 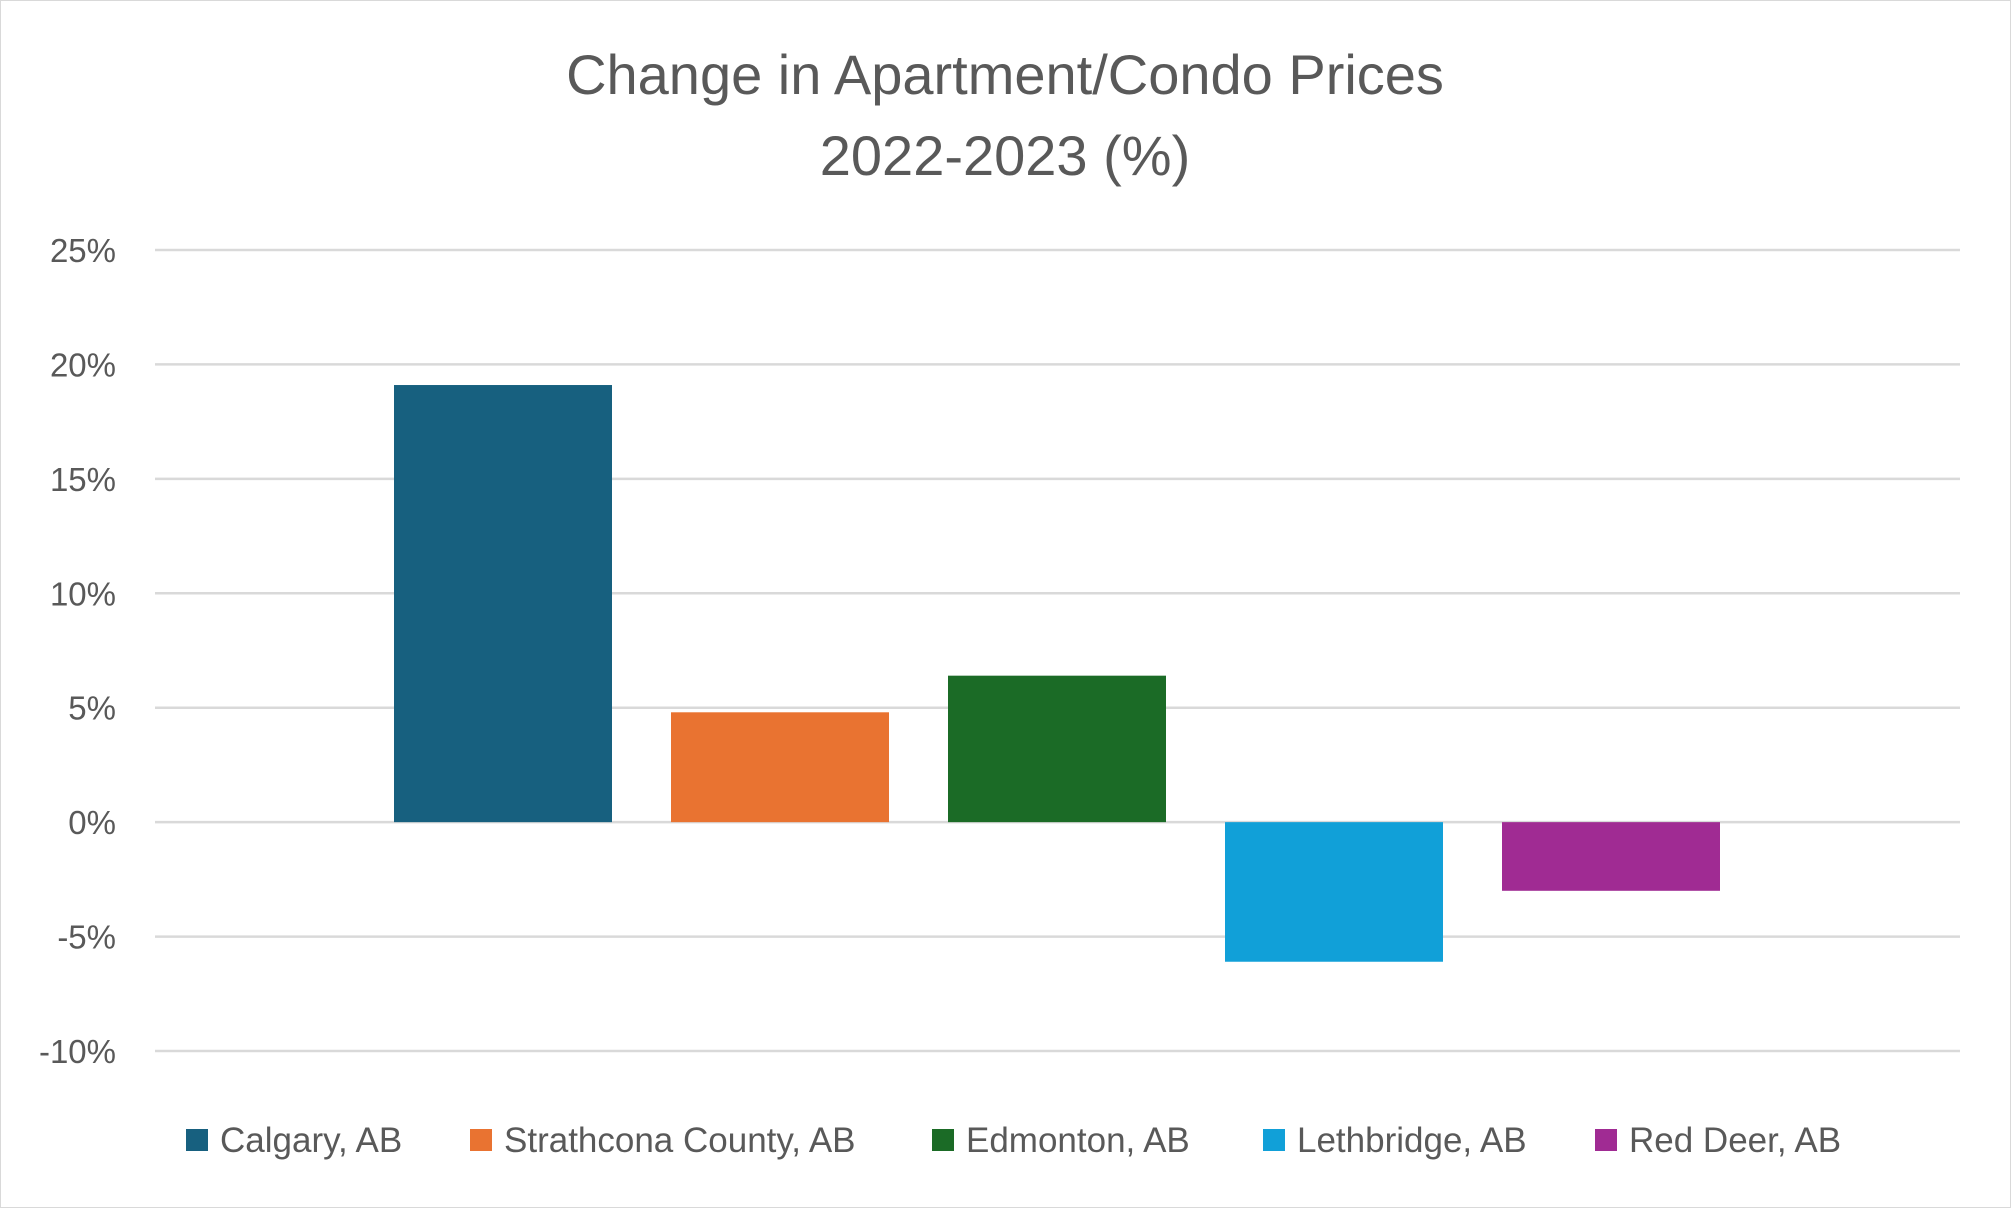 What do you see at coordinates (77, 651) in the screenshot?
I see `y-axis-tick-labels: 25% 20% 15% 10% 5% 0% -5% -10%` at bounding box center [77, 651].